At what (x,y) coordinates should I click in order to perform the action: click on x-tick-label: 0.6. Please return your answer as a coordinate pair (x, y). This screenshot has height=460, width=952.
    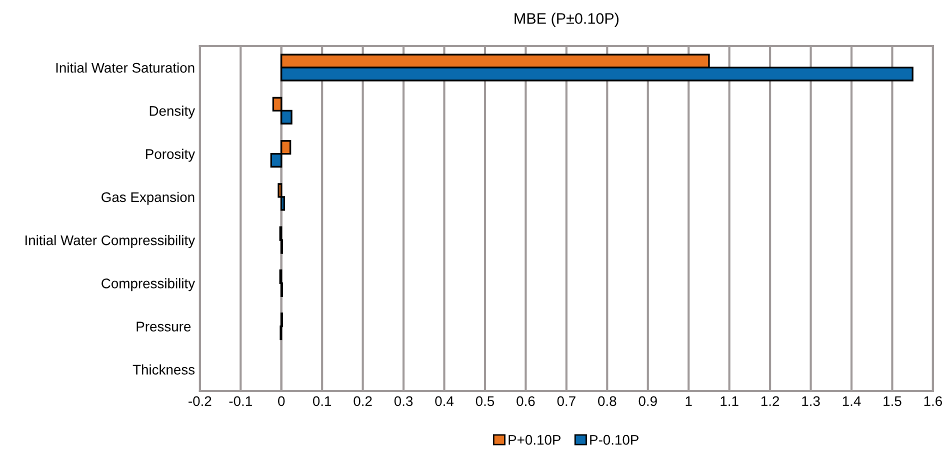
    Looking at the image, I should click on (525, 401).